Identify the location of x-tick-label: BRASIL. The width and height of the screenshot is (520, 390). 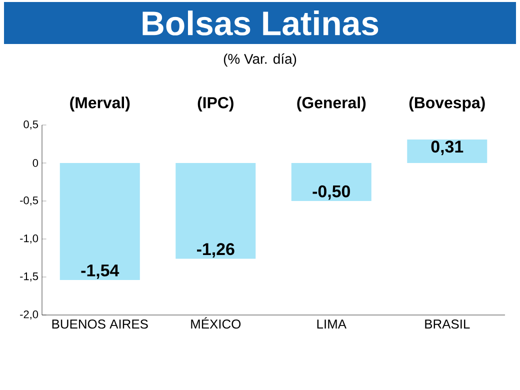
(447, 324).